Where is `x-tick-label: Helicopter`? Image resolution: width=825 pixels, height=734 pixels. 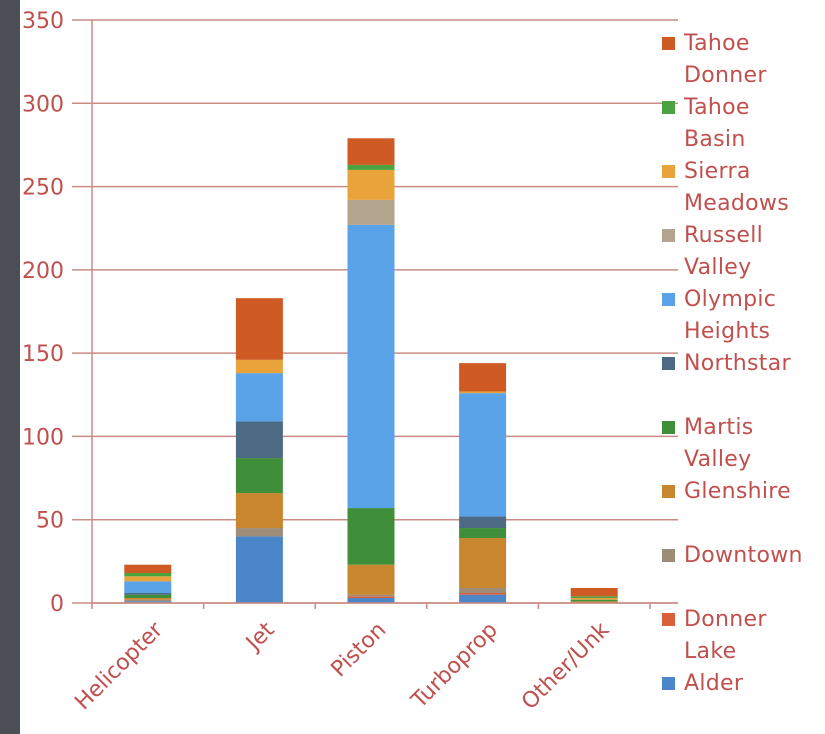 x-tick-label: Helicopter is located at coordinates (119, 666).